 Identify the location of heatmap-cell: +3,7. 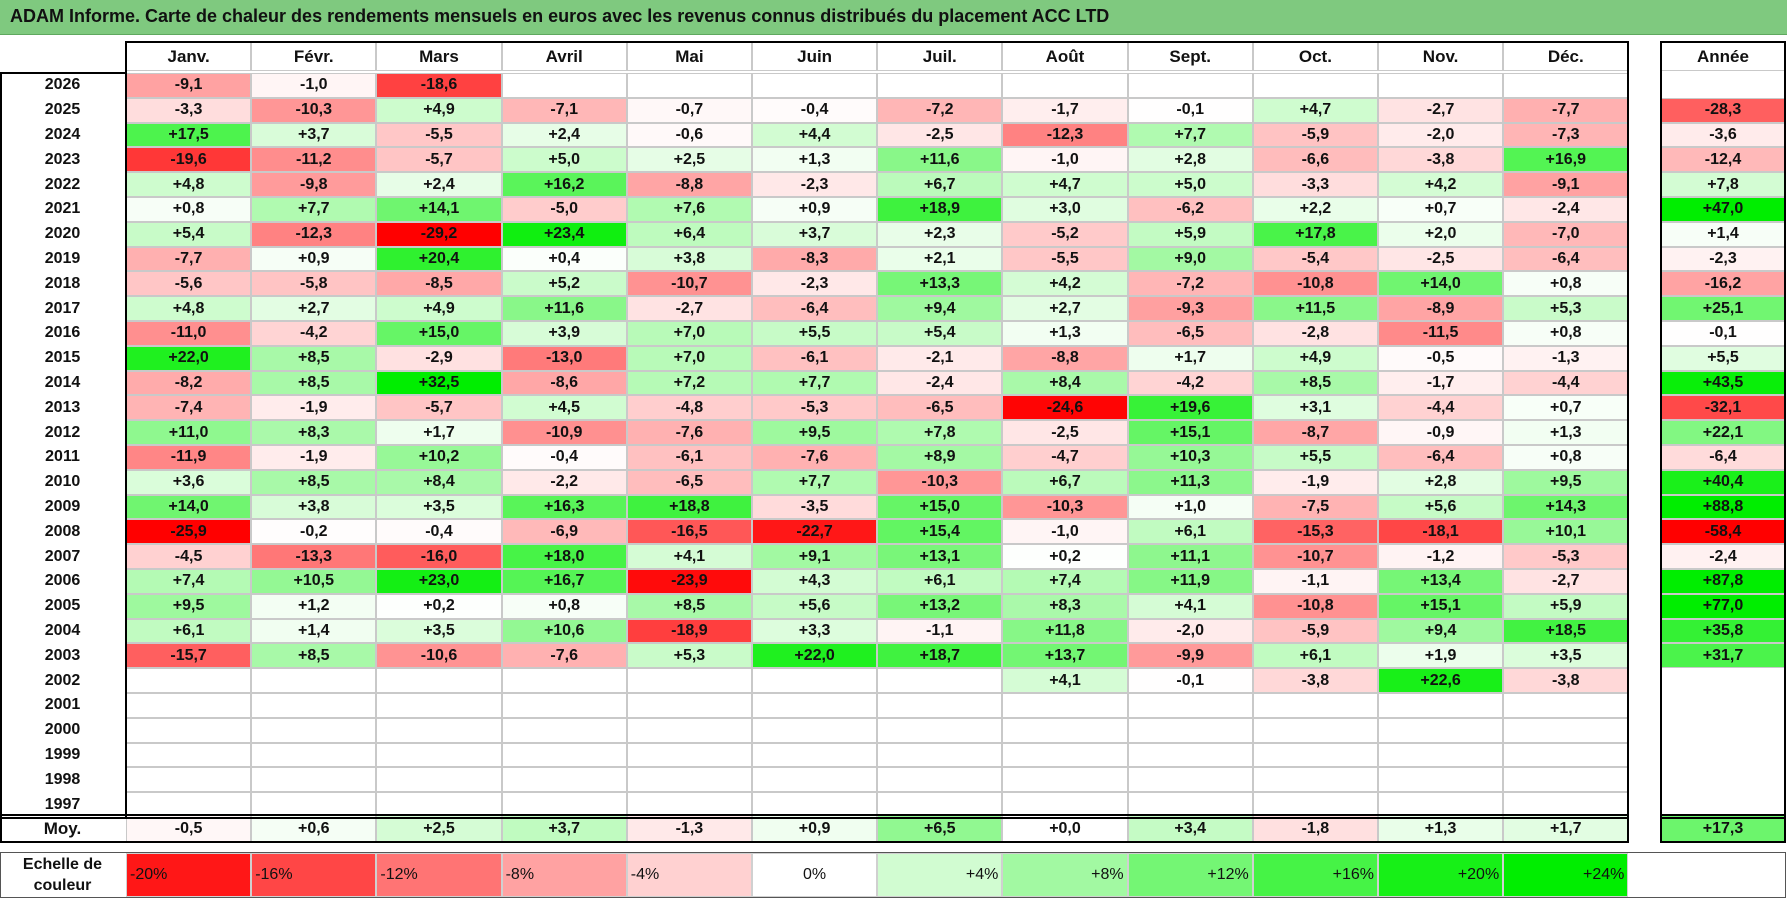
(314, 135).